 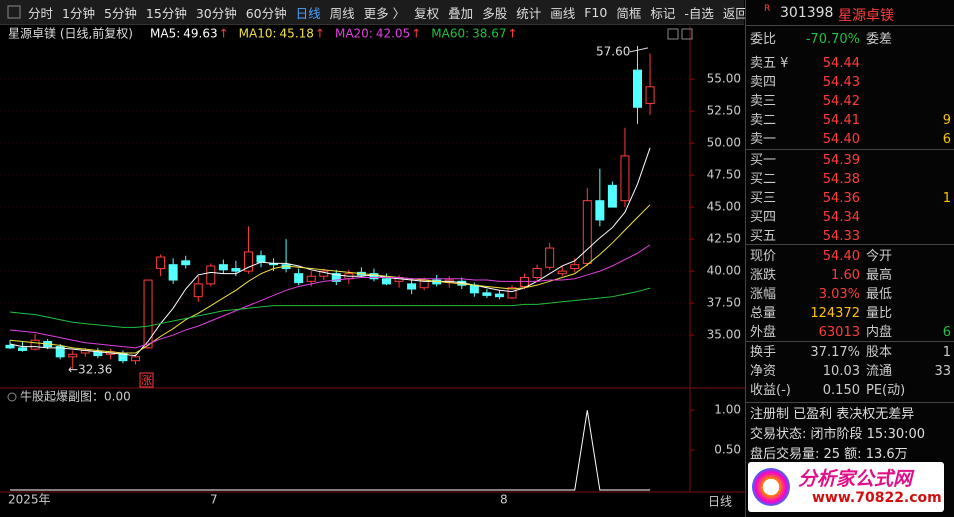 I want to click on toolbar-button: 画线, so click(x=563, y=13).